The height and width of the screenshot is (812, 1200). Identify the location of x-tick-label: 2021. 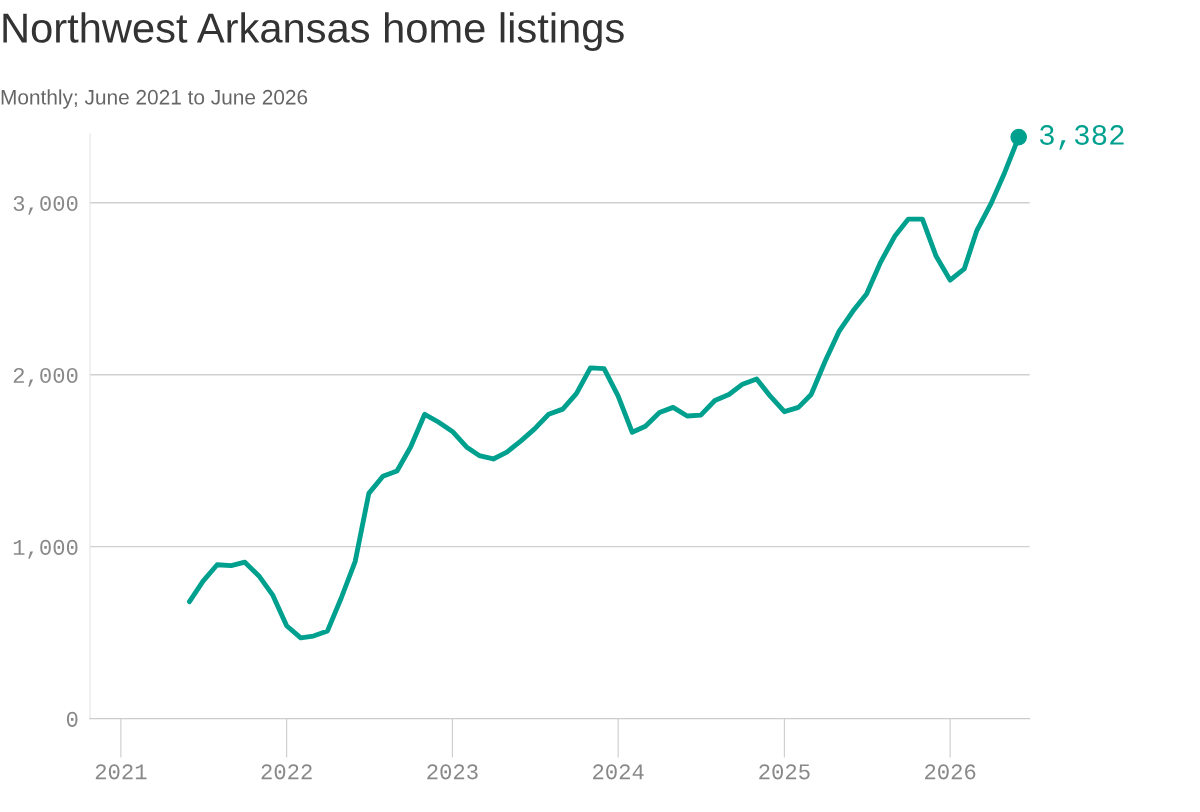
(121, 772).